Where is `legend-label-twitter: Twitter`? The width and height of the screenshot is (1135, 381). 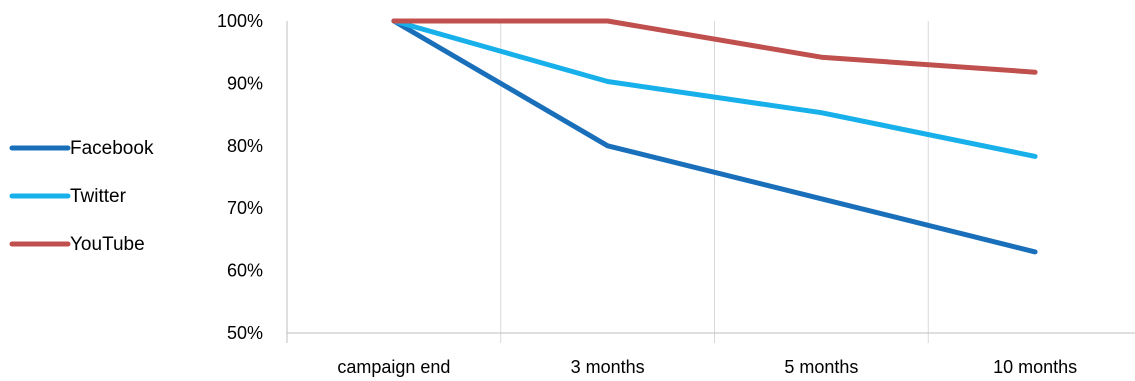
legend-label-twitter: Twitter is located at coordinates (98, 196).